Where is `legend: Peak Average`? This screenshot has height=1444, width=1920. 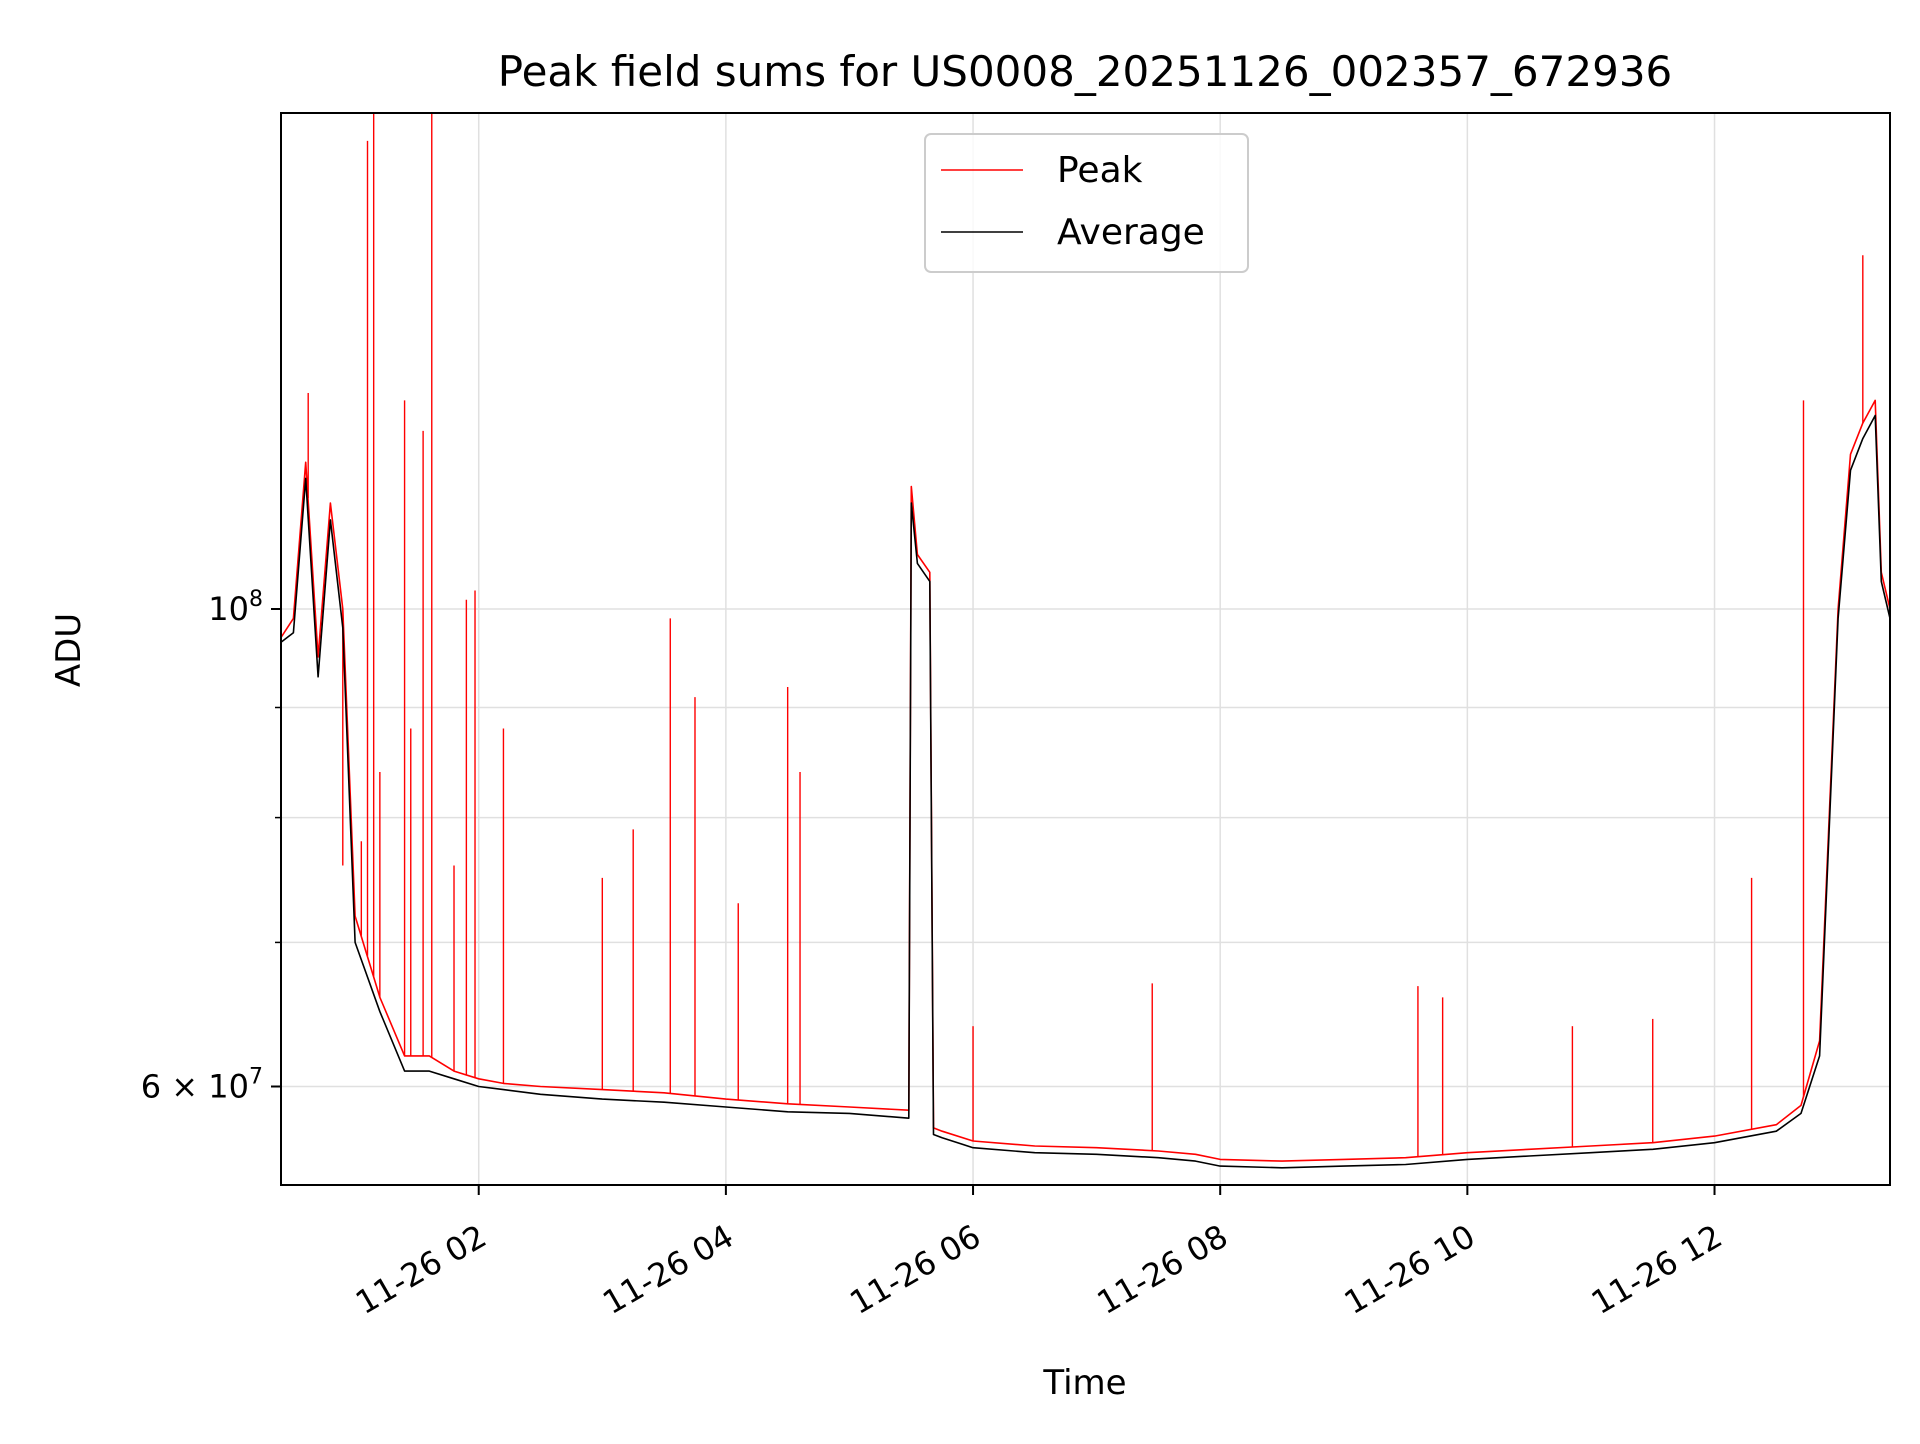
legend: Peak Average is located at coordinates (1086, 203).